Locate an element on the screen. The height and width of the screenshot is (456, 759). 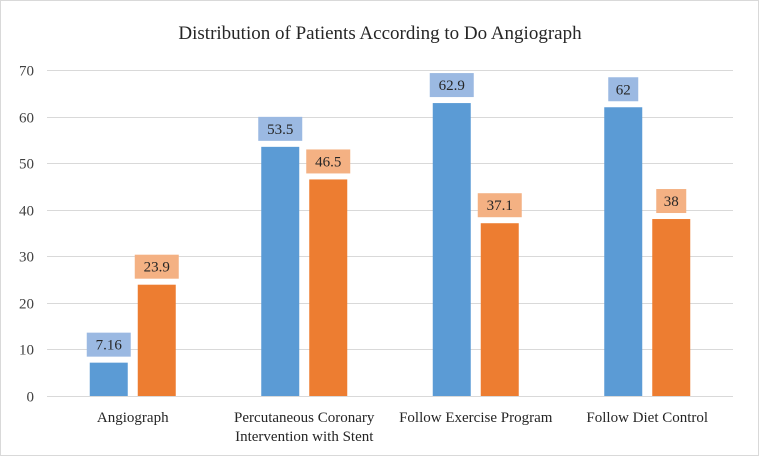
data-label-text: 7.16 is located at coordinates (109, 346).